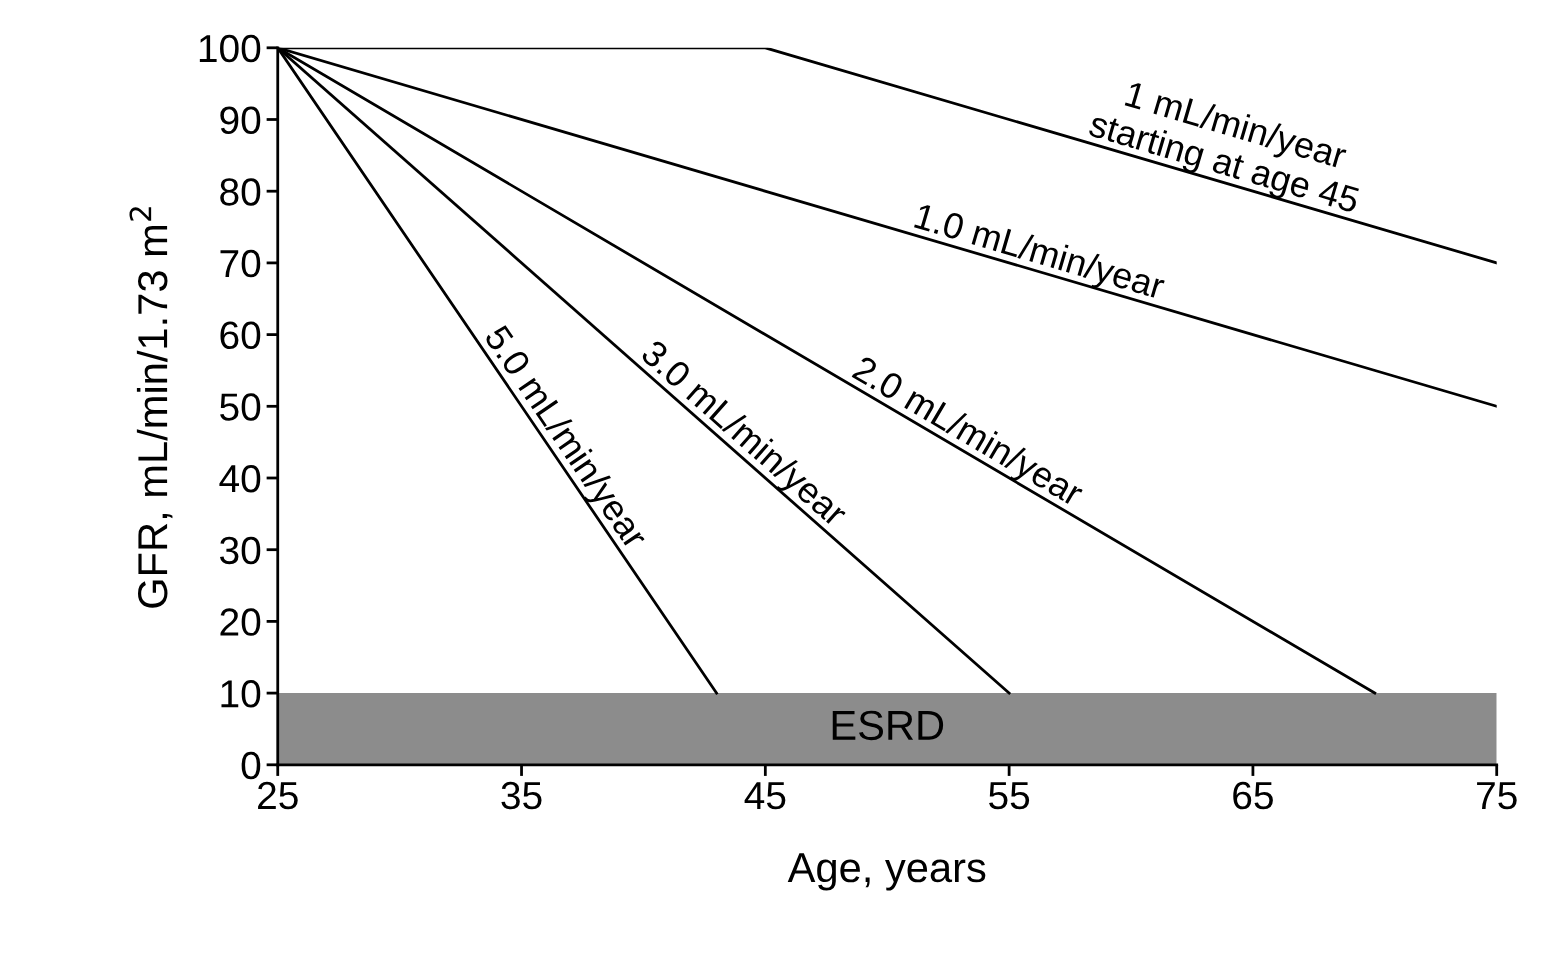 This screenshot has height=956, width=1543. What do you see at coordinates (240, 622) in the screenshot?
I see `y-tick-label: 20` at bounding box center [240, 622].